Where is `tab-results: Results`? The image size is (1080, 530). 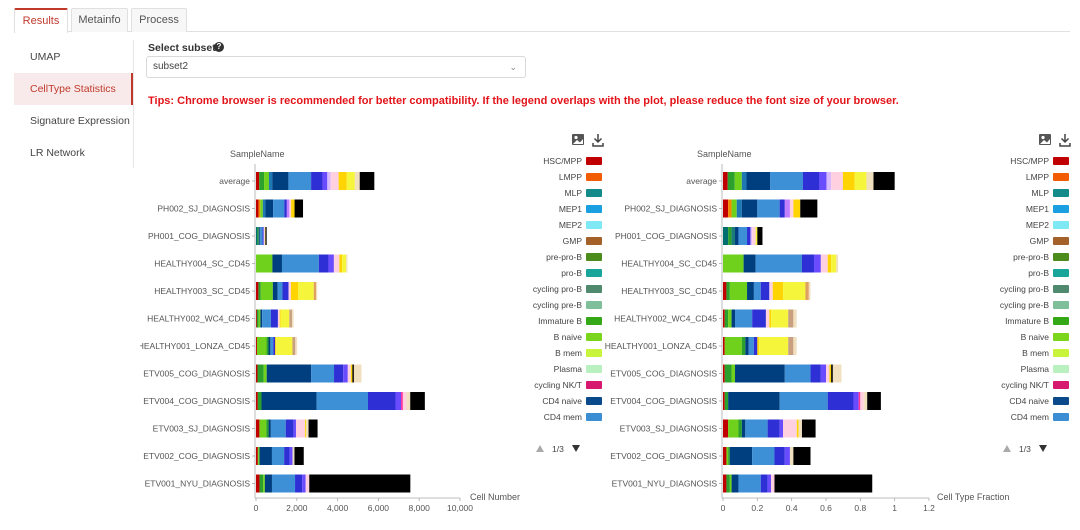 tab-results: Results is located at coordinates (41, 20).